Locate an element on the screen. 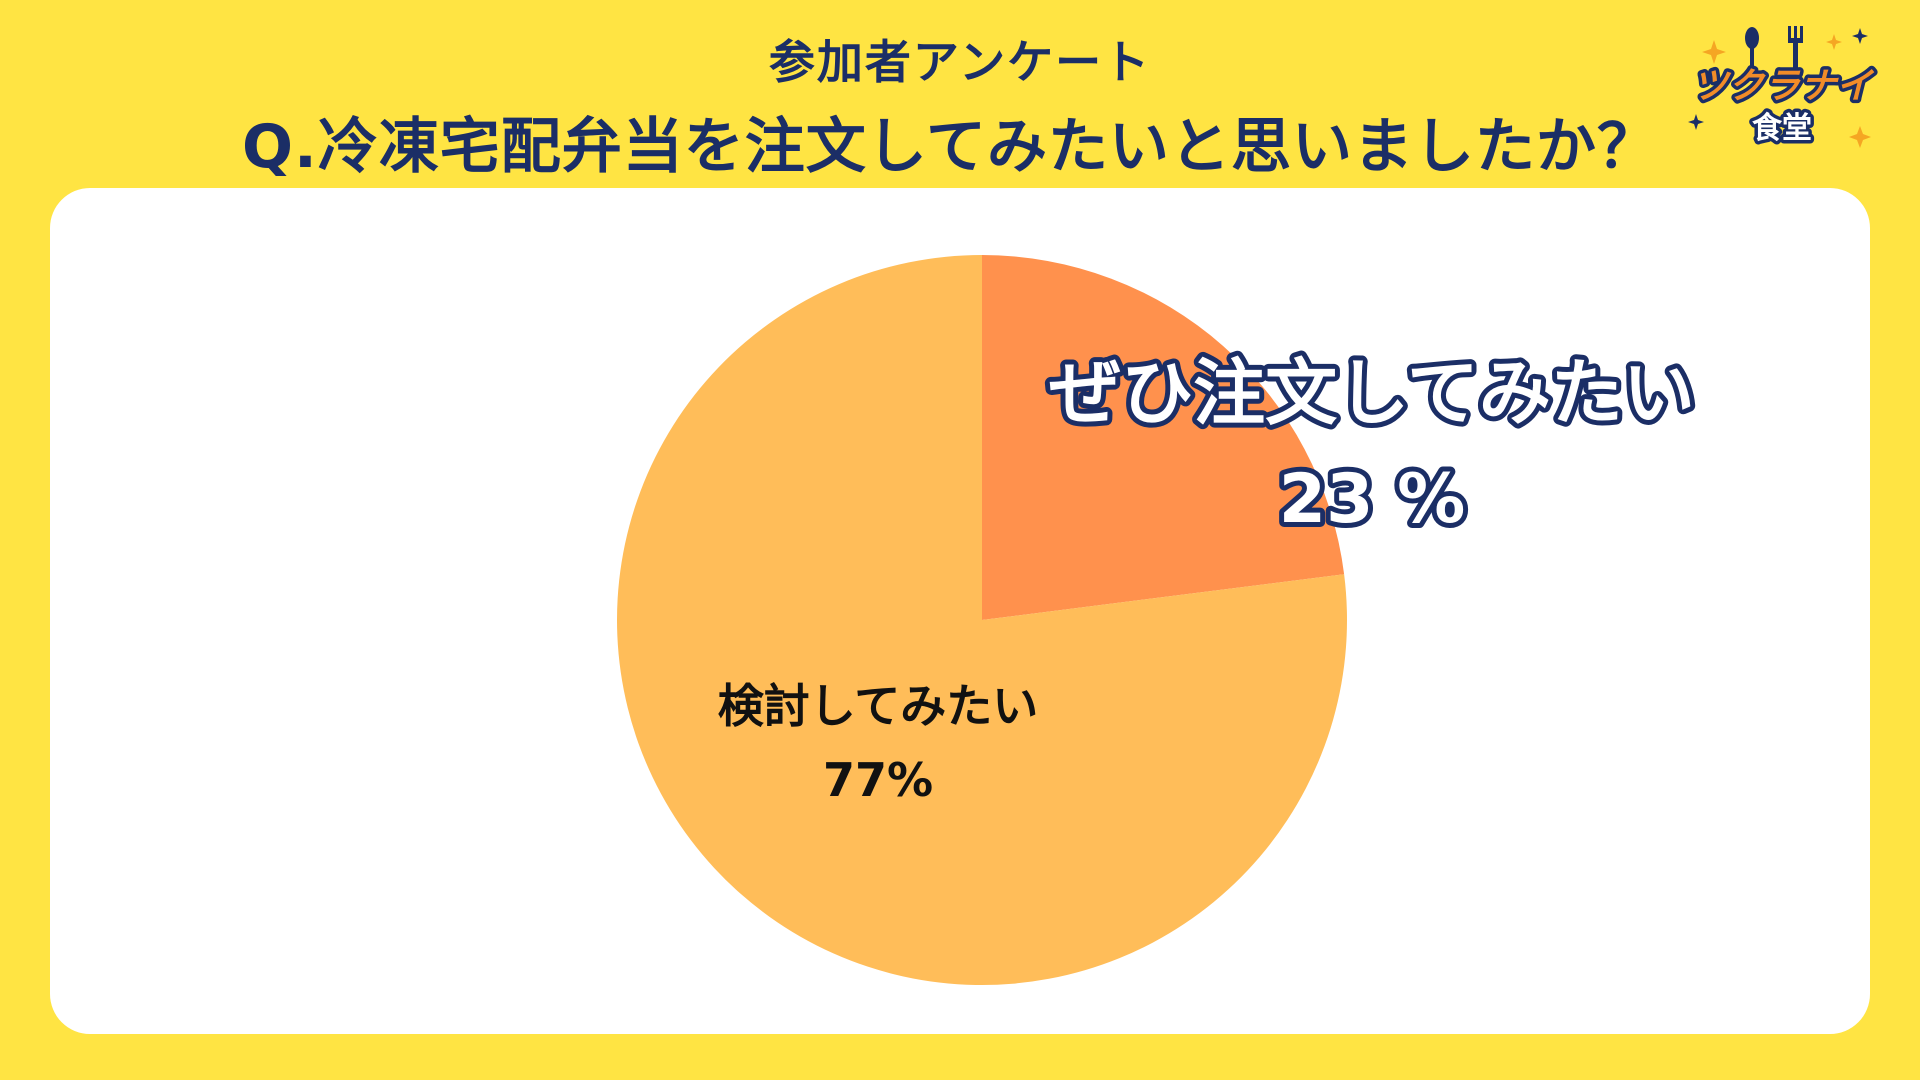 Image resolution: width=1920 pixels, height=1080 pixels. sparkle-icon is located at coordinates (1779, 88).